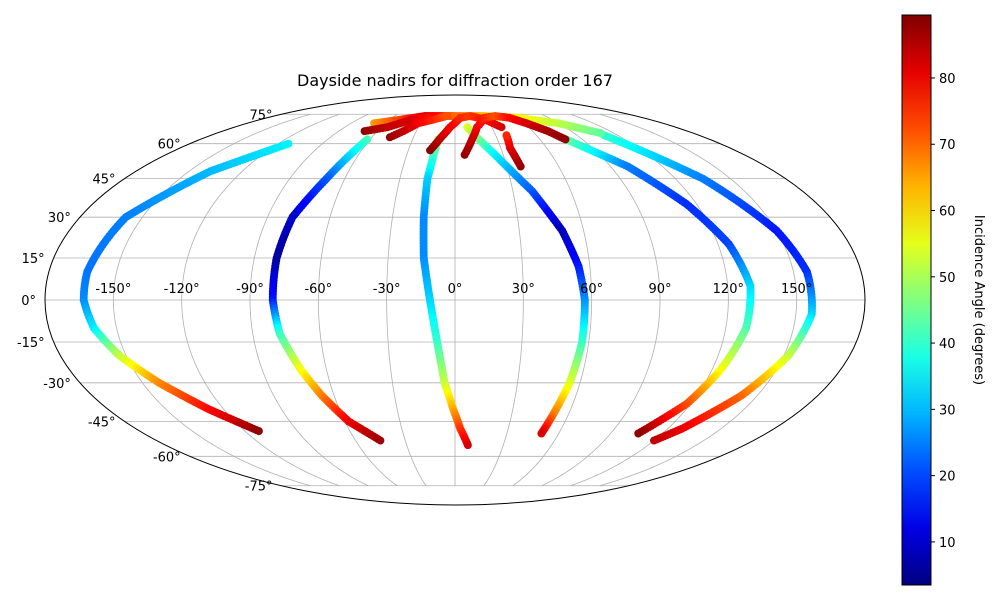  What do you see at coordinates (260, 115) in the screenshot?
I see `latitude-tick-label: 75°` at bounding box center [260, 115].